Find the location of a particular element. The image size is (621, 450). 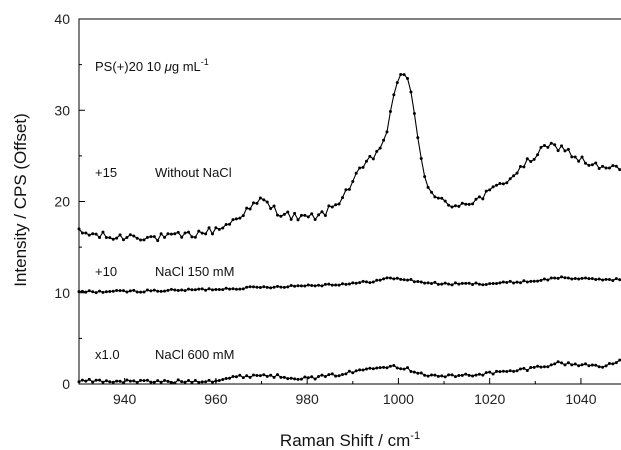

series-label-without-nacl: Without NaCl is located at coordinates (193, 172).